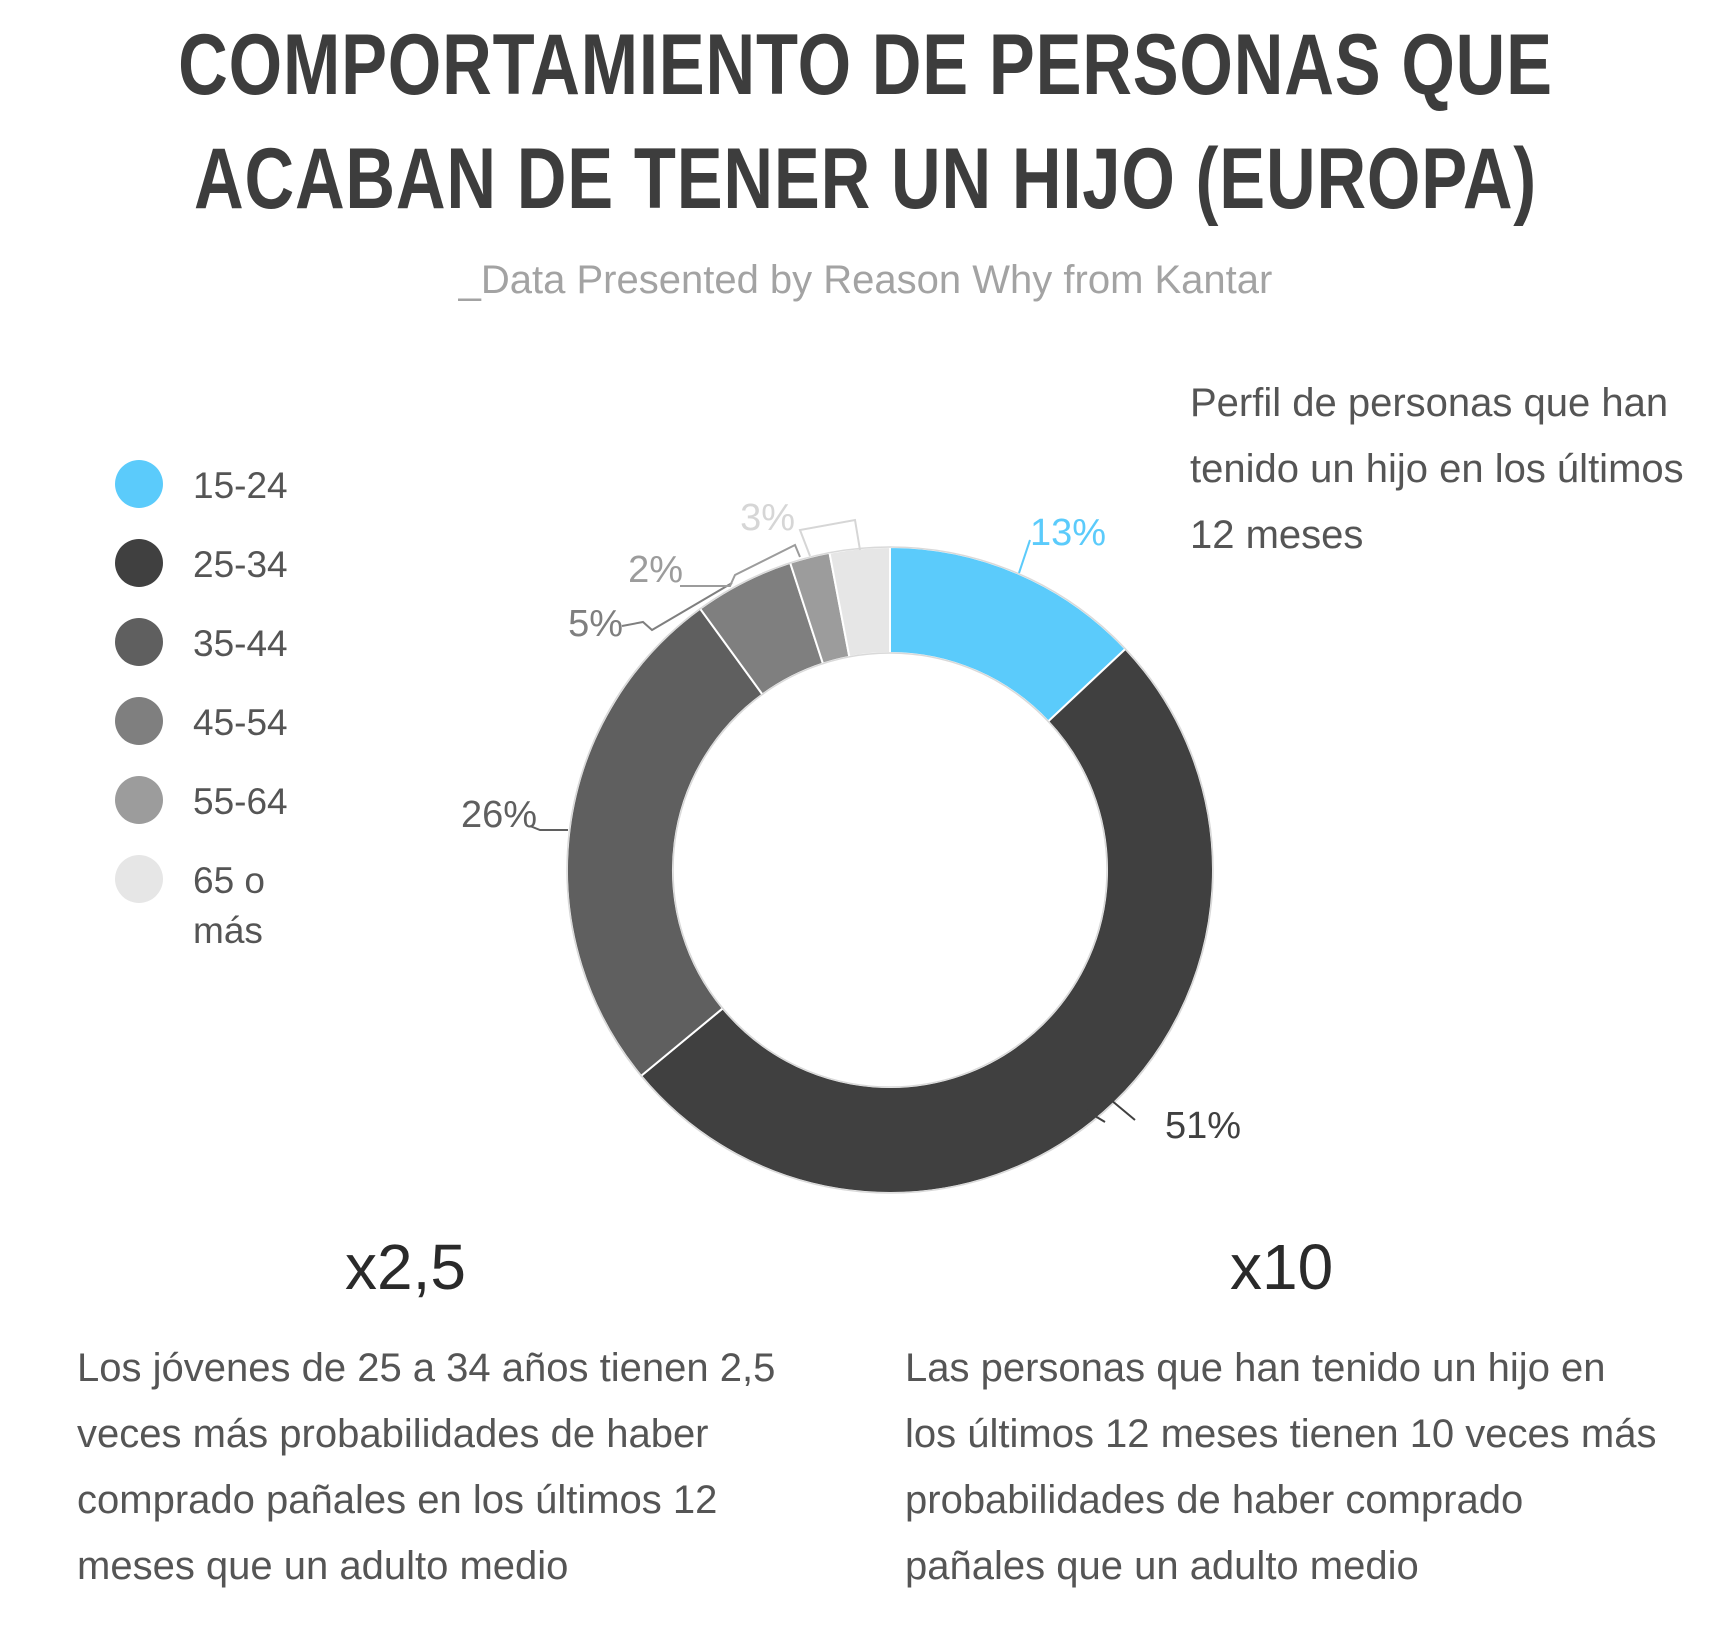 This screenshot has width=1731, height=1644. Describe the element at coordinates (240, 643) in the screenshot. I see `legend-label: 35-44` at that location.